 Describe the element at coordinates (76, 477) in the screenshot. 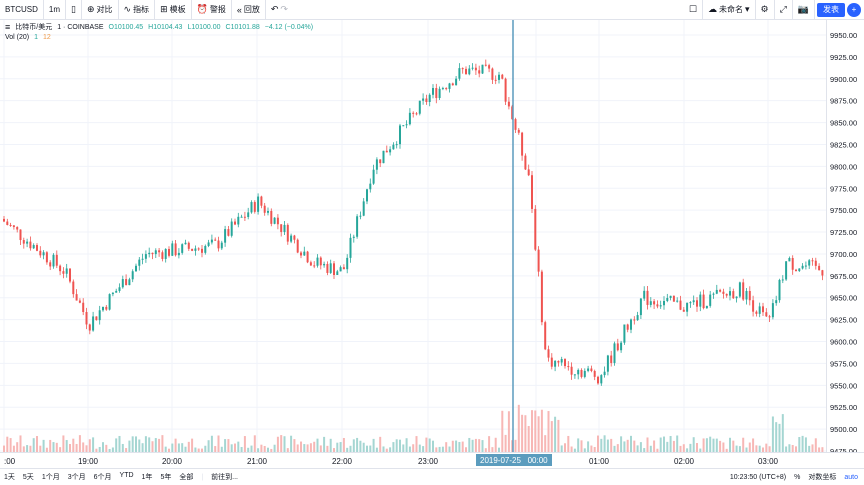

I see `range-3: 3个月` at that location.